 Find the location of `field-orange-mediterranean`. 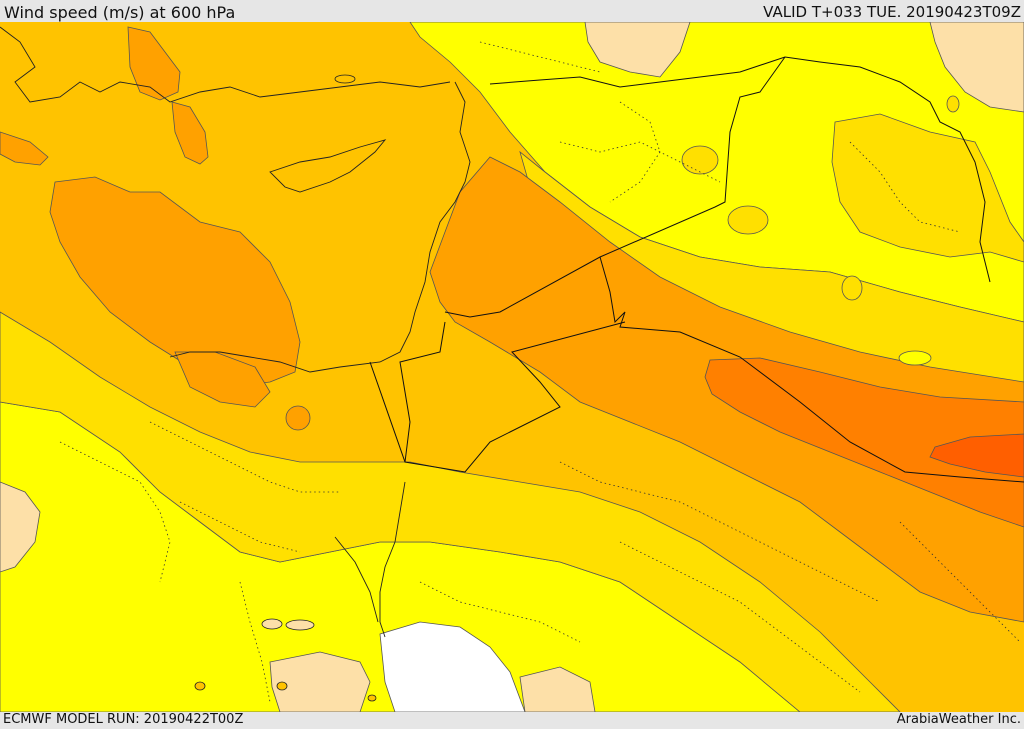

field-orange-mediterranean is located at coordinates (175, 282).